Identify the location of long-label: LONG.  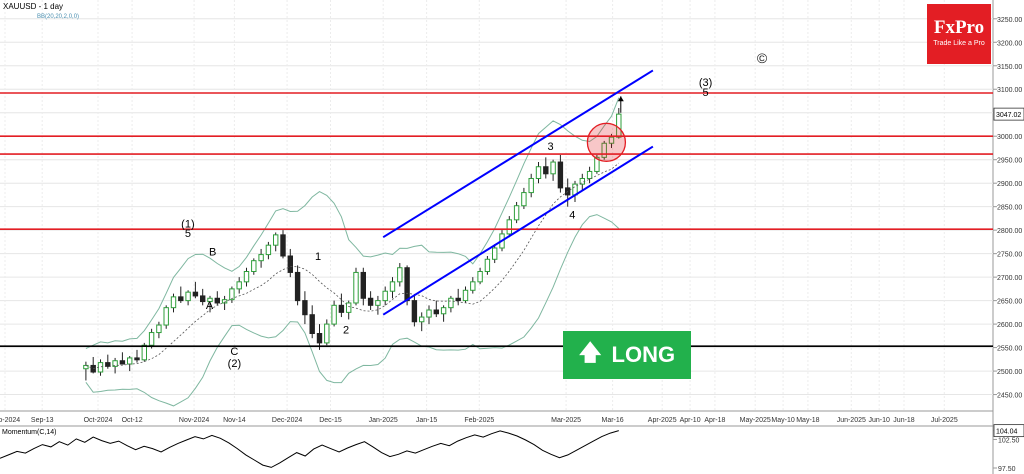
(643, 354).